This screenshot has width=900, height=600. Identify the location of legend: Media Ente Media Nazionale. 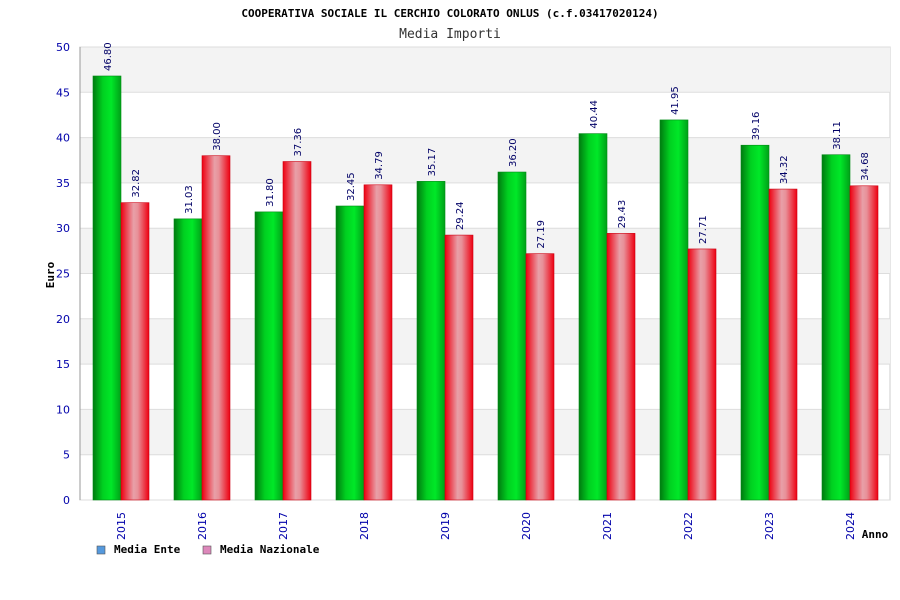
(208, 549).